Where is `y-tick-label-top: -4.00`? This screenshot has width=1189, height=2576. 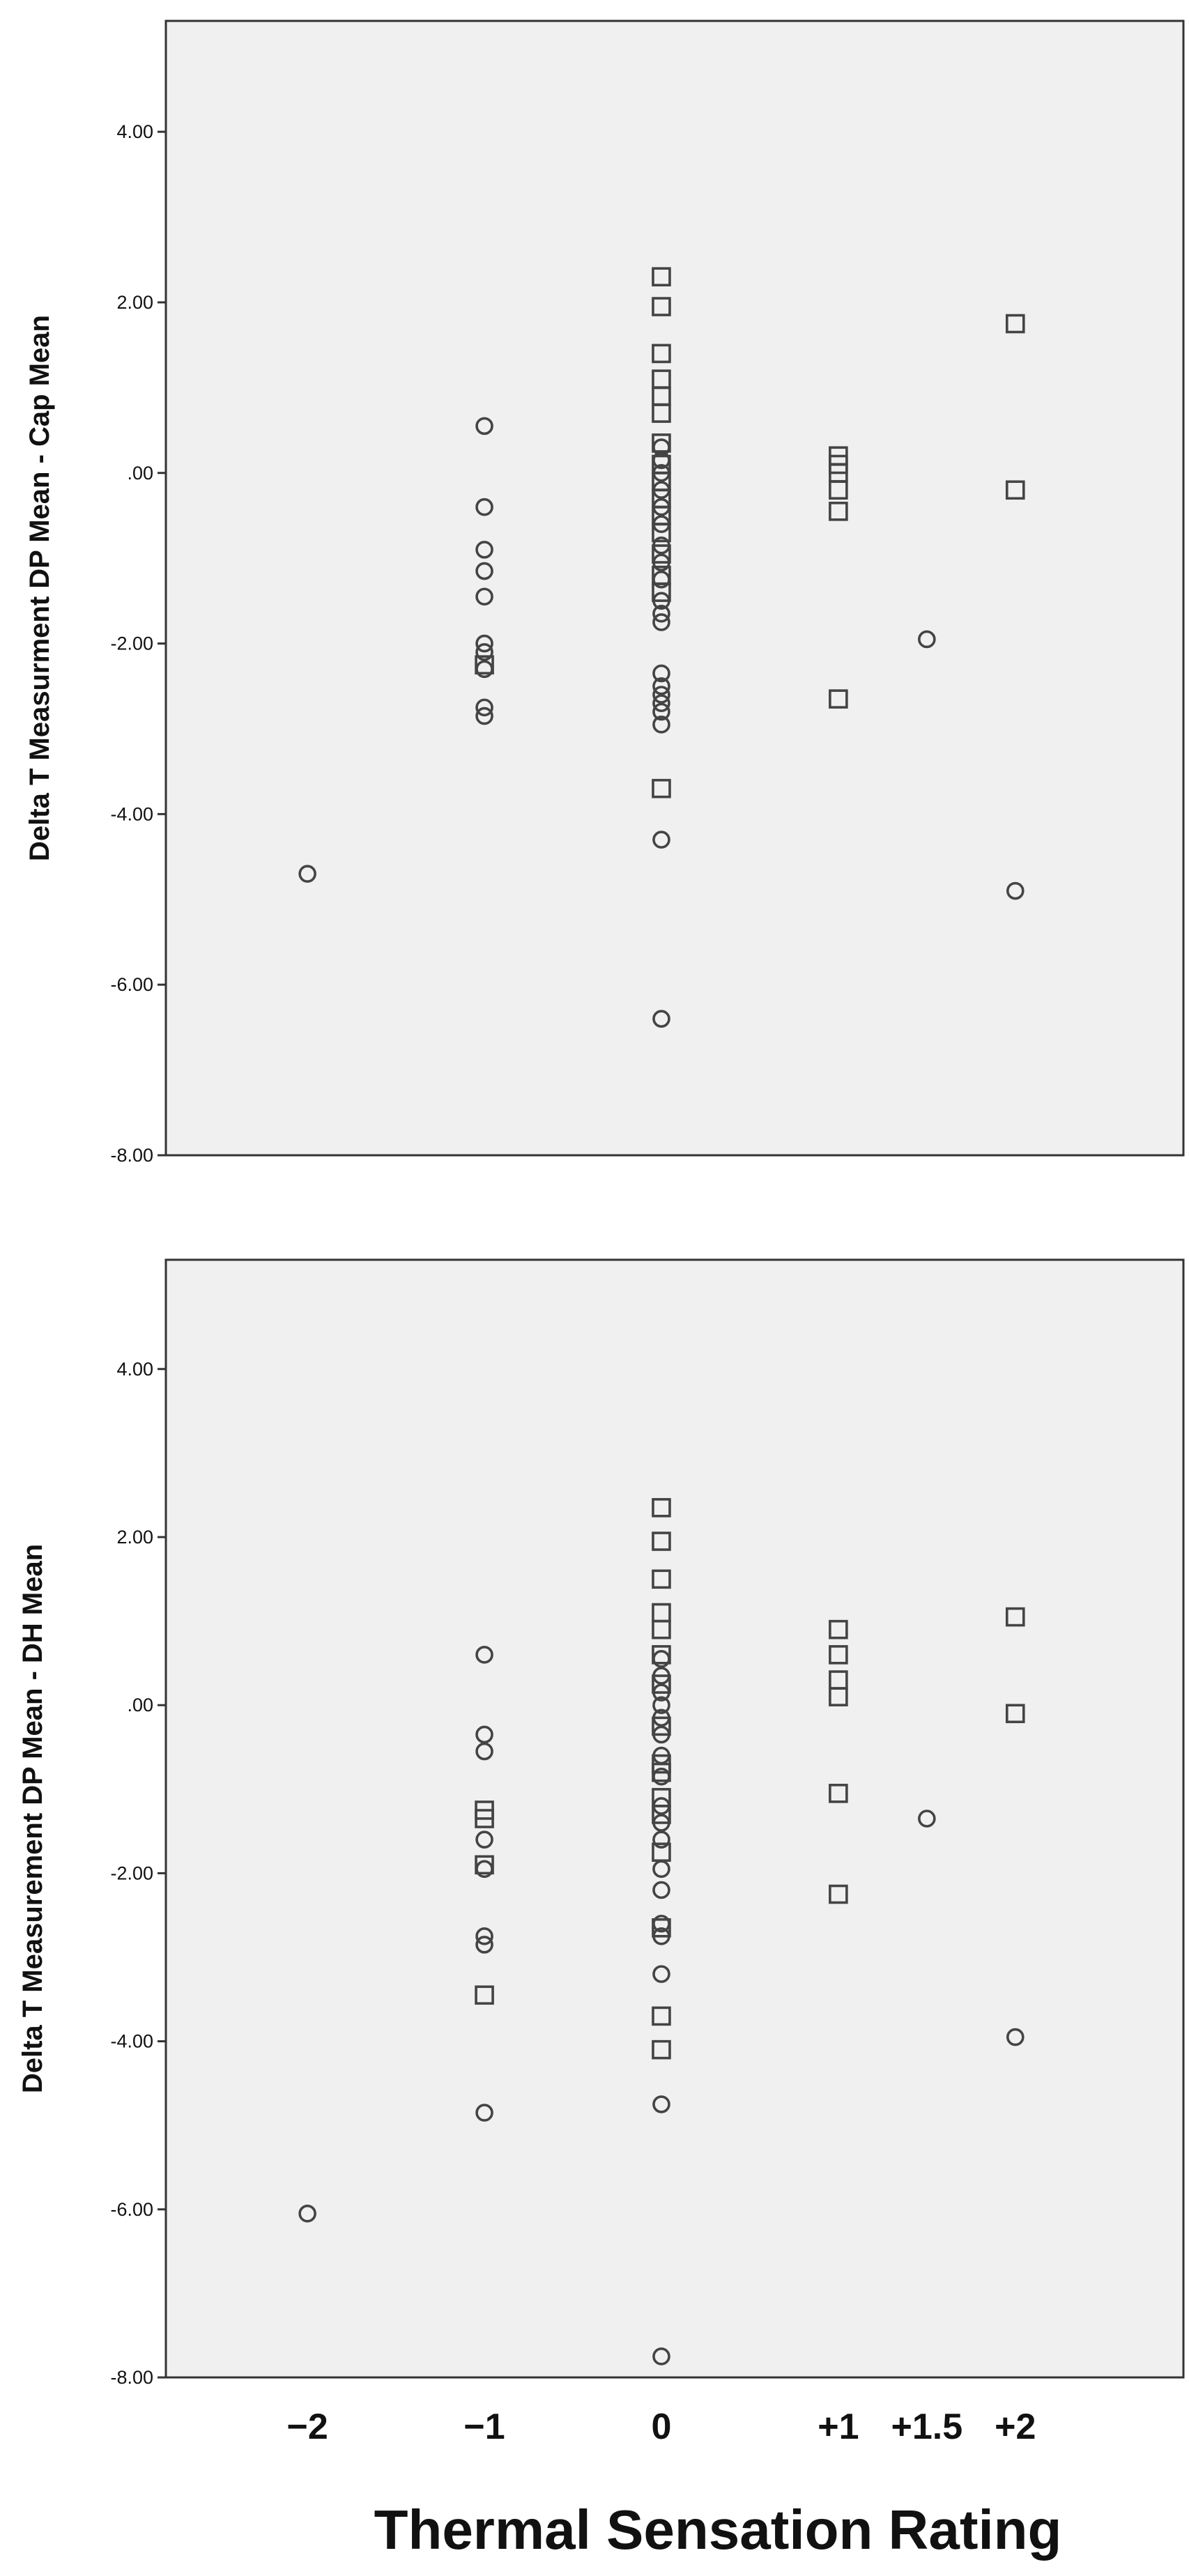
y-tick-label-top: -4.00 is located at coordinates (131, 813).